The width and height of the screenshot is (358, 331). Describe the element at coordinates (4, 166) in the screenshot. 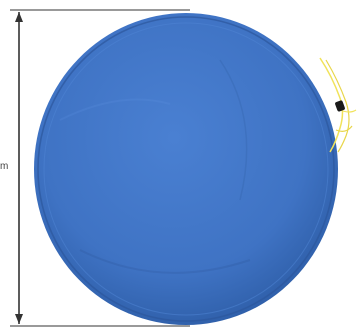

I see `dimension-label: m` at that location.